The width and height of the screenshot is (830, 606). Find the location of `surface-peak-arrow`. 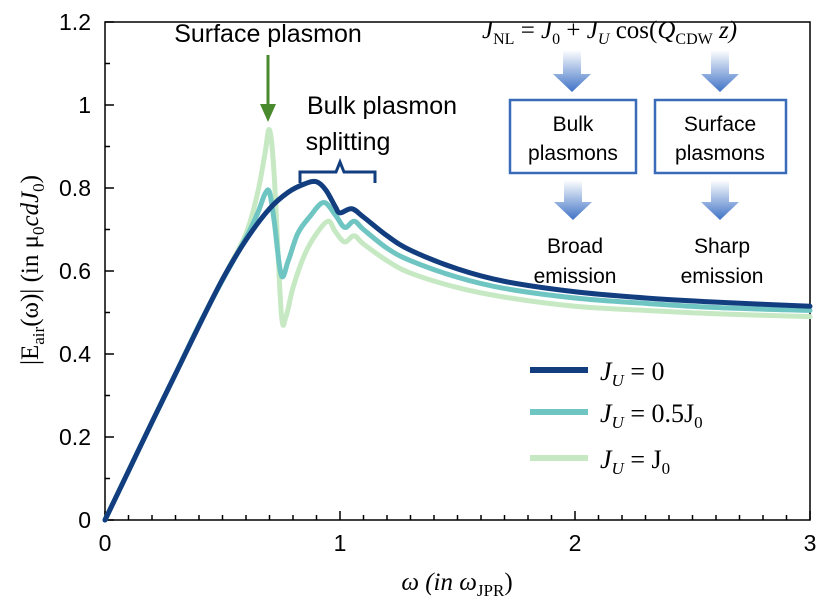

surface-peak-arrow is located at coordinates (268, 88).